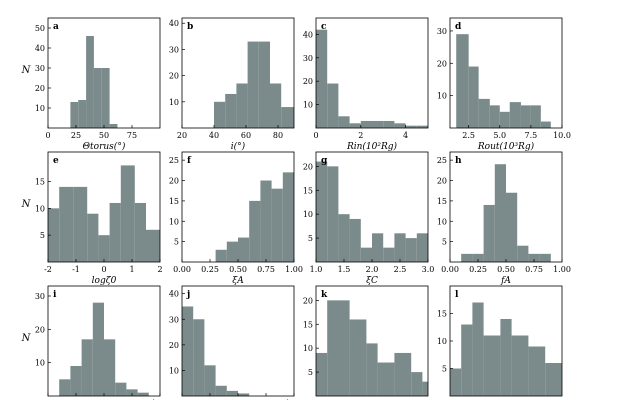 This screenshot has height=400, width=628. I want to click on xlabel-a: Θtorus(°), so click(104, 146).